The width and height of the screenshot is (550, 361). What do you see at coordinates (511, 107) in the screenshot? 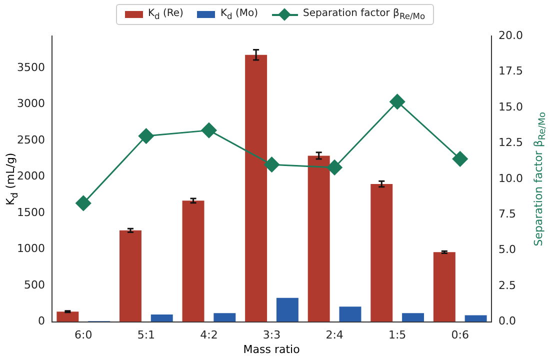
I see `y2-tick-label: 15.0` at bounding box center [511, 107].